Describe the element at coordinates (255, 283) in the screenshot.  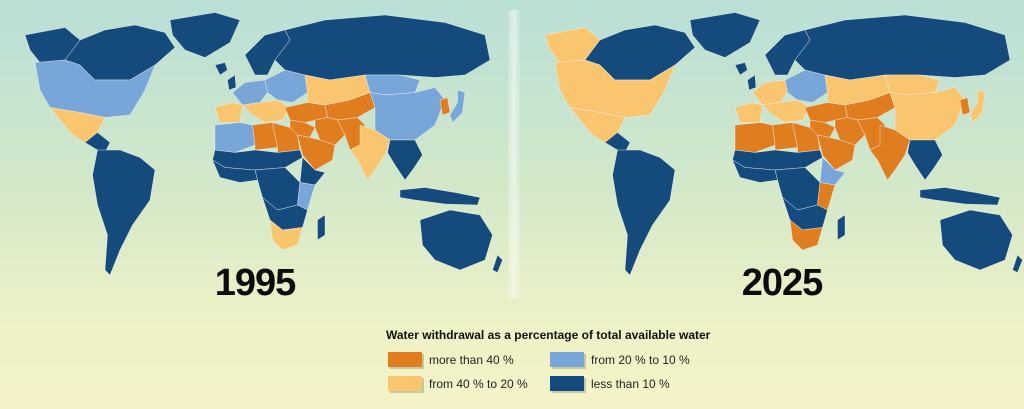
I see `year-label-1995: 1995` at that location.